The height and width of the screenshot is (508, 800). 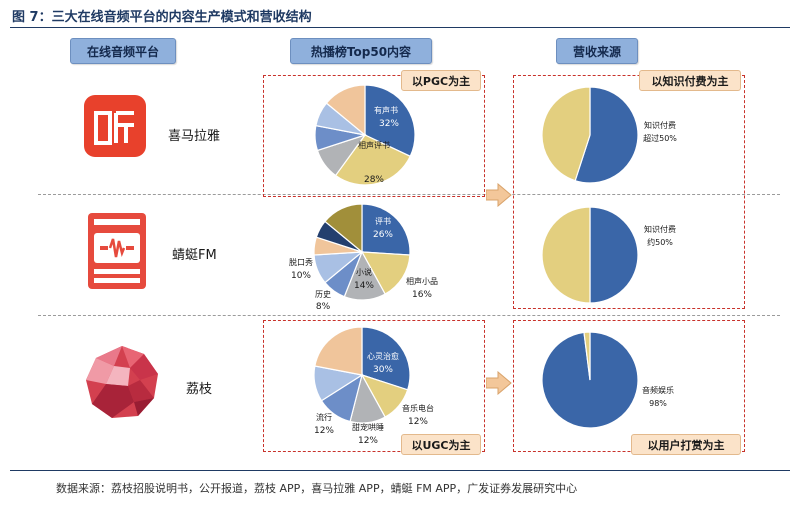 What do you see at coordinates (383, 356) in the screenshot?
I see `slice-label: 心灵治愈` at bounding box center [383, 356].